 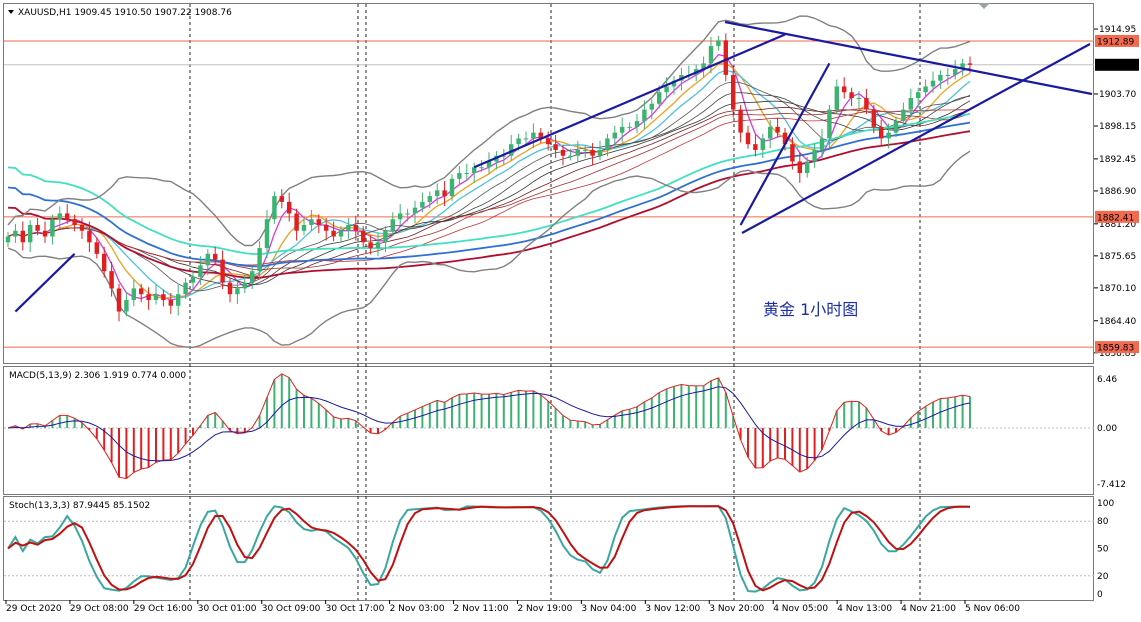 What do you see at coordinates (1115, 349) in the screenshot?
I see `price-tag-label: 1859.83` at bounding box center [1115, 349].